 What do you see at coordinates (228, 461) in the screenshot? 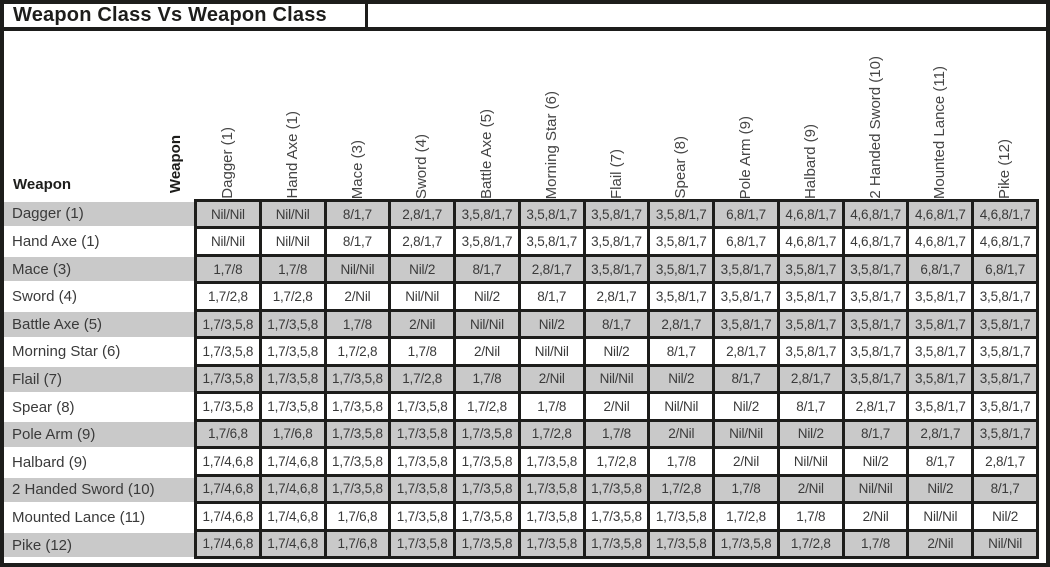
I see `table-cell-r10-c1: 1,7/4,6,8` at bounding box center [228, 461].